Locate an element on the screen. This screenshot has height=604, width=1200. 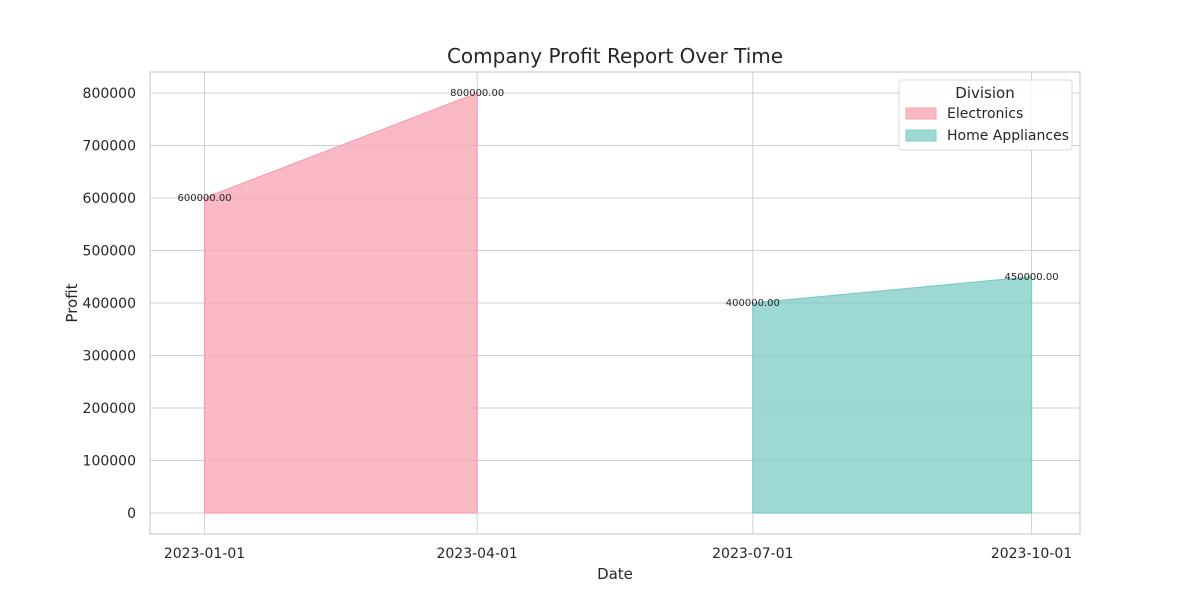
data-label: 400000.00 is located at coordinates (753, 303).